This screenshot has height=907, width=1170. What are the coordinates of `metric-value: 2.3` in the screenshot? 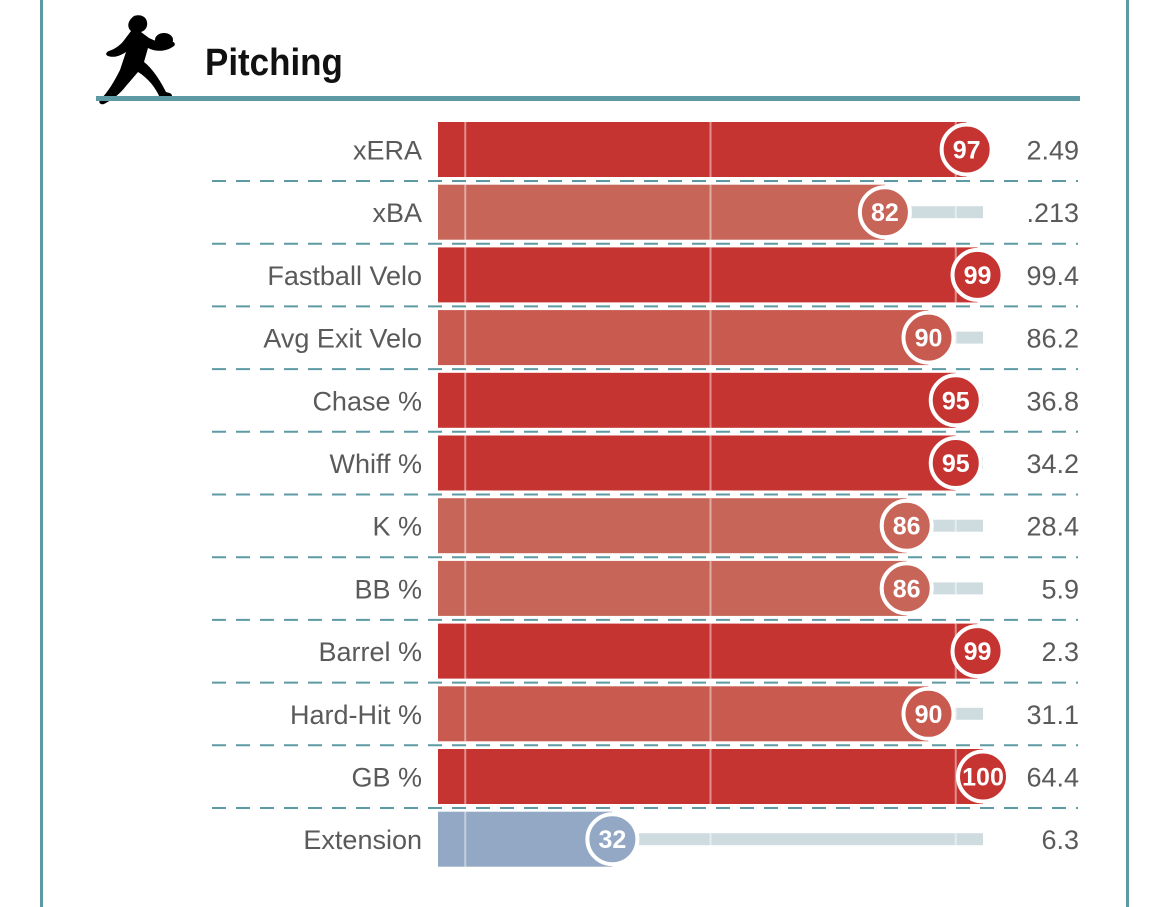 It's located at (1060, 652).